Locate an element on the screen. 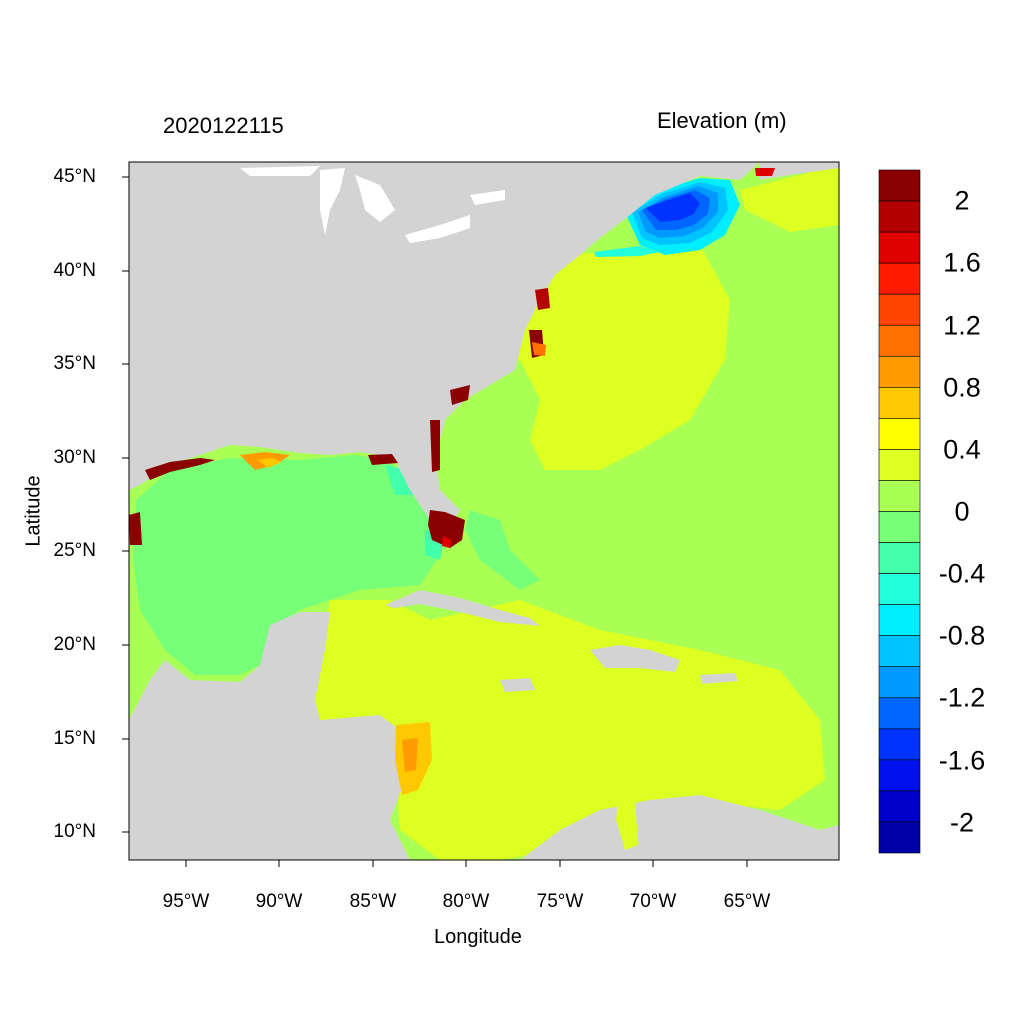 The height and width of the screenshot is (1024, 1024). colorbar is located at coordinates (899, 511).